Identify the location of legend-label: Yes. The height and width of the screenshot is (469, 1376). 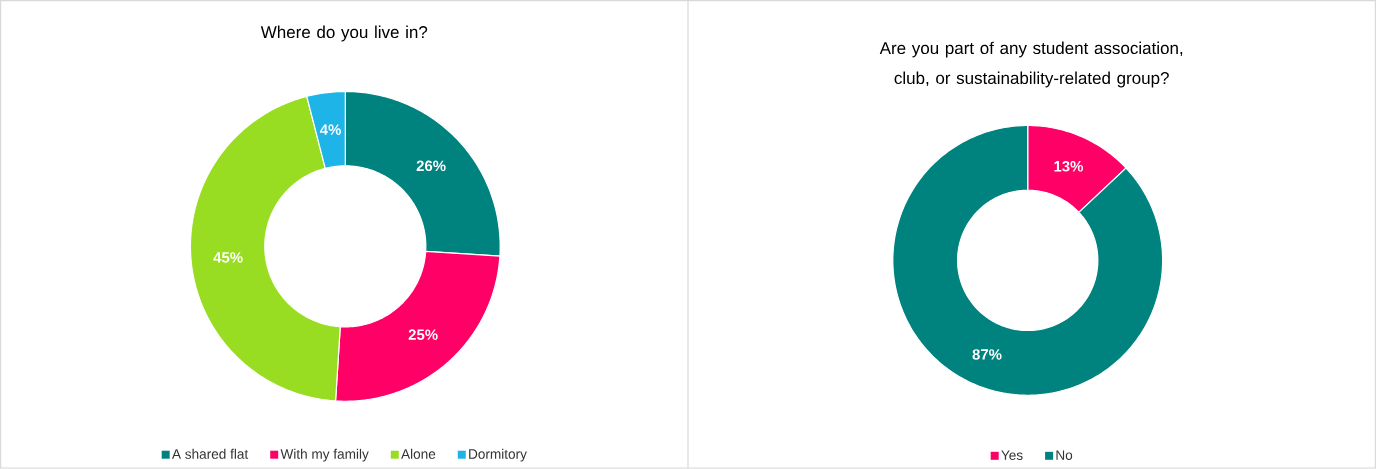
(1012, 455).